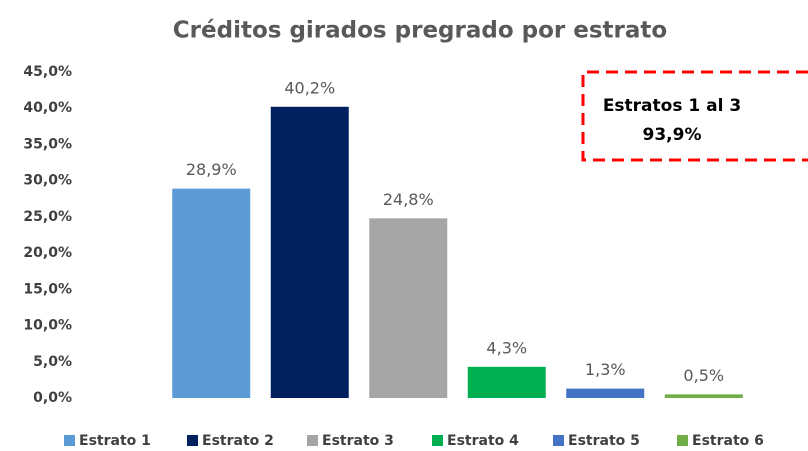  What do you see at coordinates (52, 362) in the screenshot?
I see `y-tick-label: 5,0%` at bounding box center [52, 362].